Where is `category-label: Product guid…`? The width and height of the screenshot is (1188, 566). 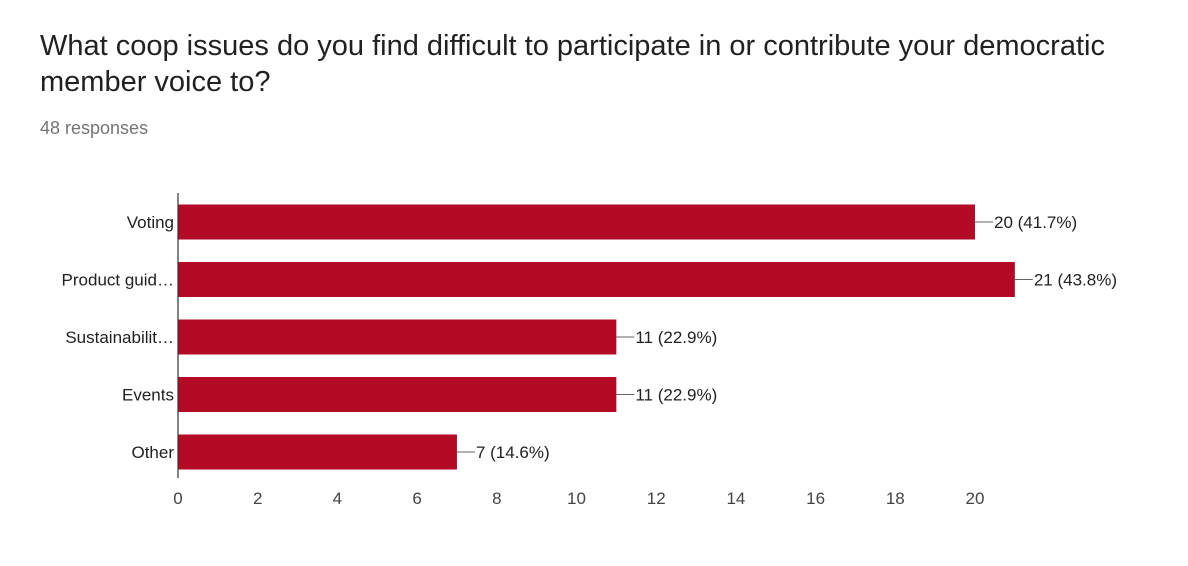 category-label: Product guid… is located at coordinates (118, 280).